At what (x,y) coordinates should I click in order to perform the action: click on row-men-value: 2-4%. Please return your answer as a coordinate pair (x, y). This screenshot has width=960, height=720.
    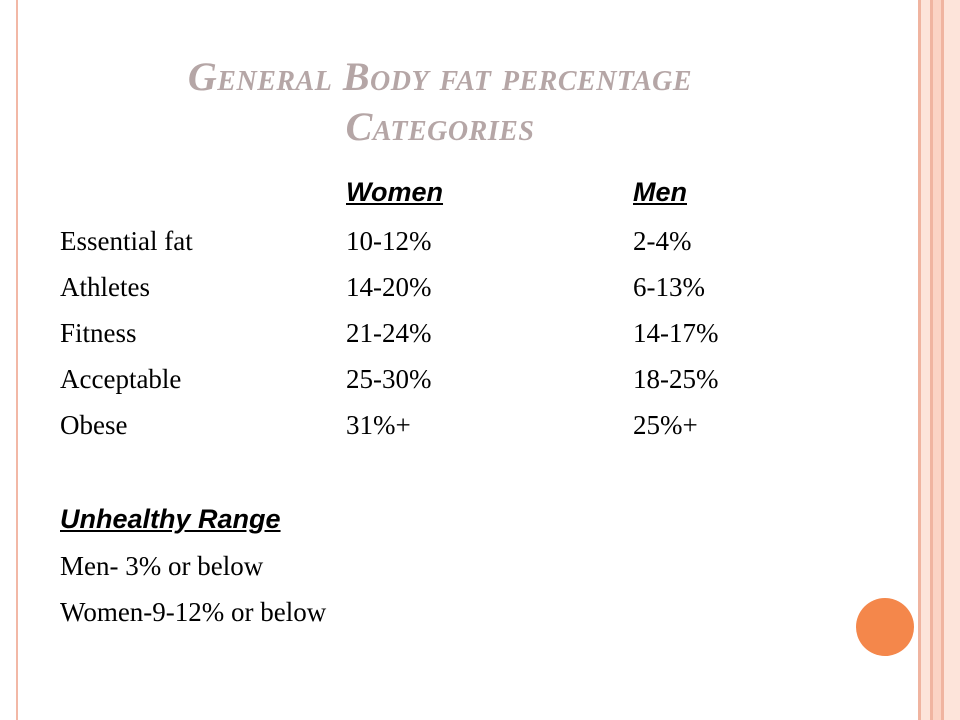
    Looking at the image, I should click on (662, 241).